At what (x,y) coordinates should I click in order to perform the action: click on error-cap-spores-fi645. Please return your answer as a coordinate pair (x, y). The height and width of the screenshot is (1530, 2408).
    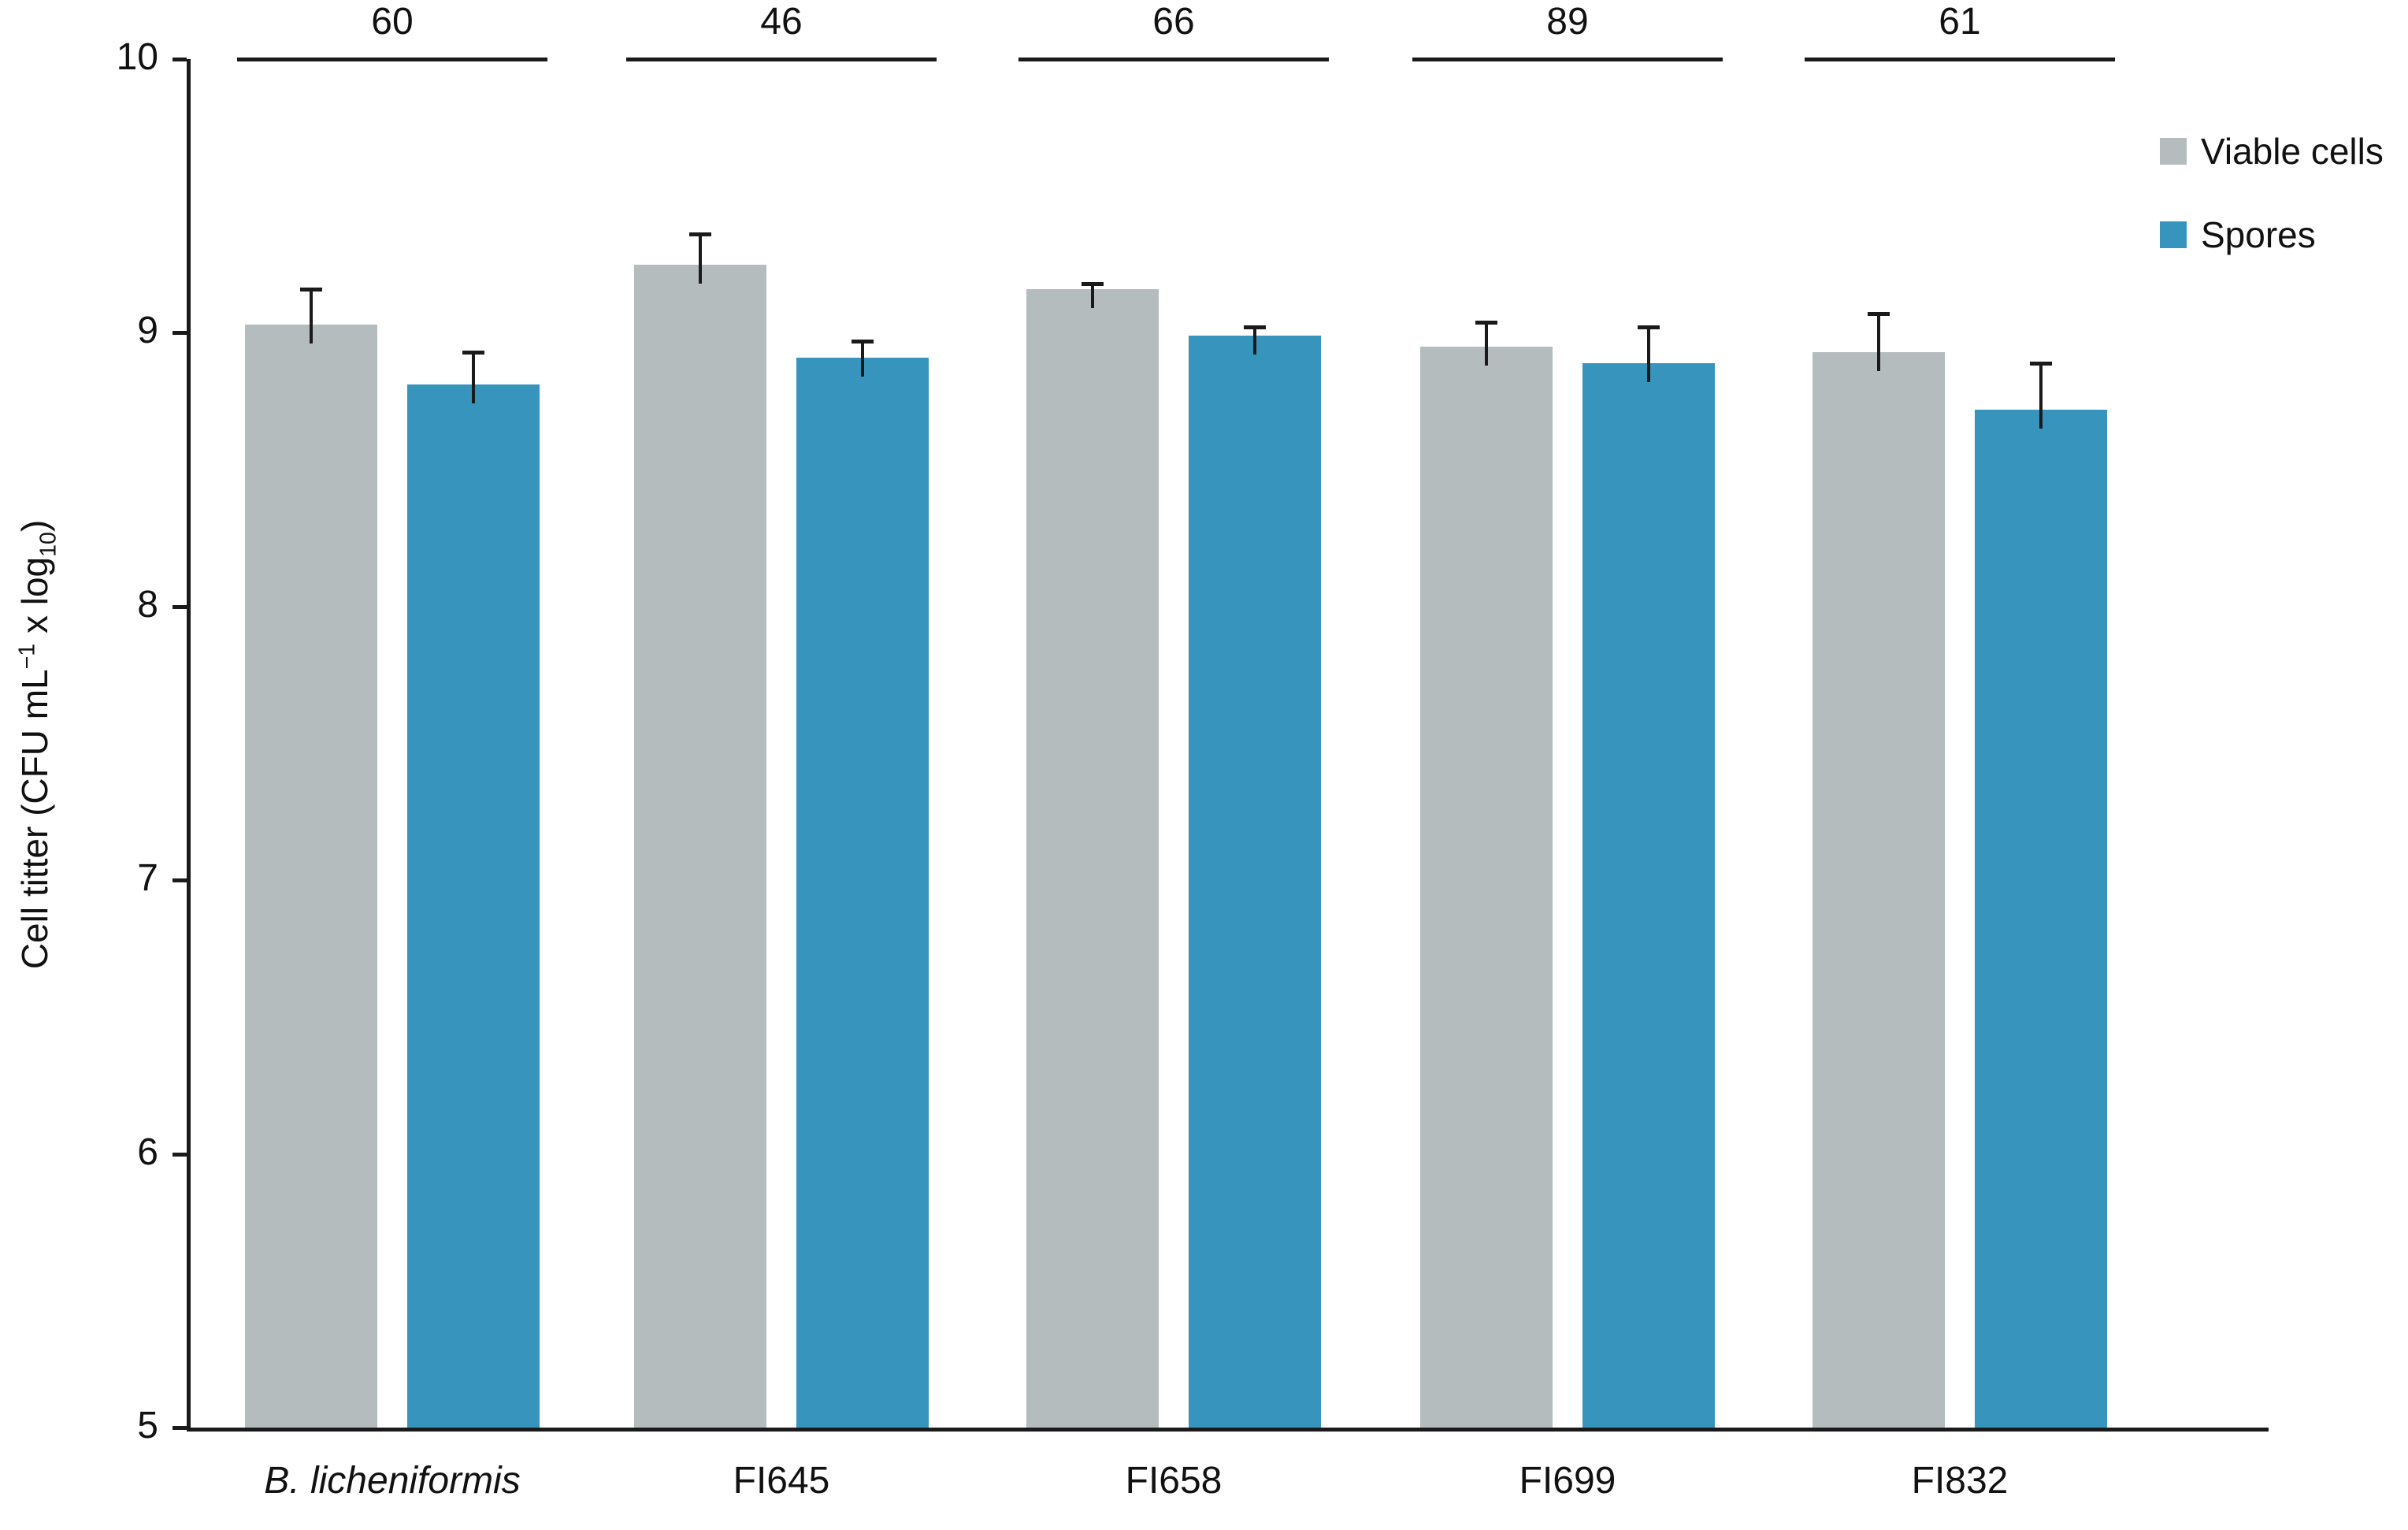
    Looking at the image, I should click on (863, 341).